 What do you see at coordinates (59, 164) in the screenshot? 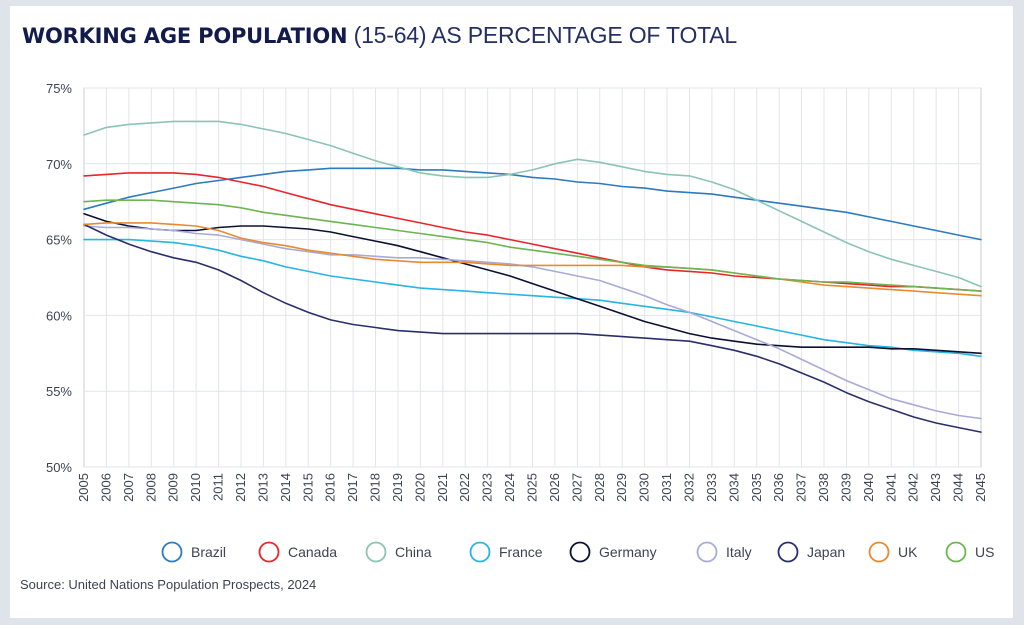
I see `y-tick-label: 70%` at bounding box center [59, 164].